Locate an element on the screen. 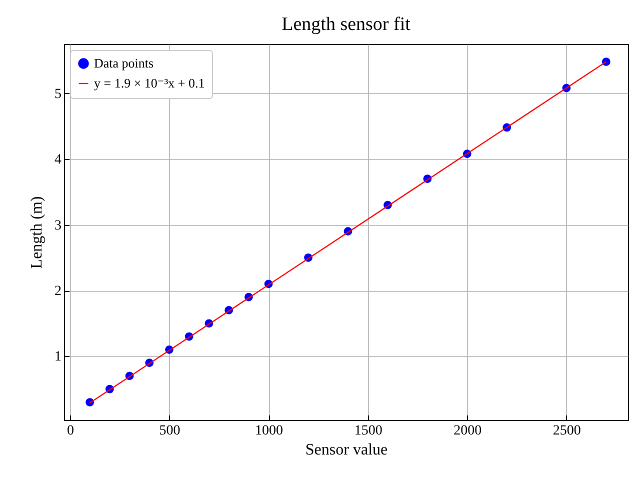 The image size is (637, 486). x-tick-label: 1000 is located at coordinates (269, 431).